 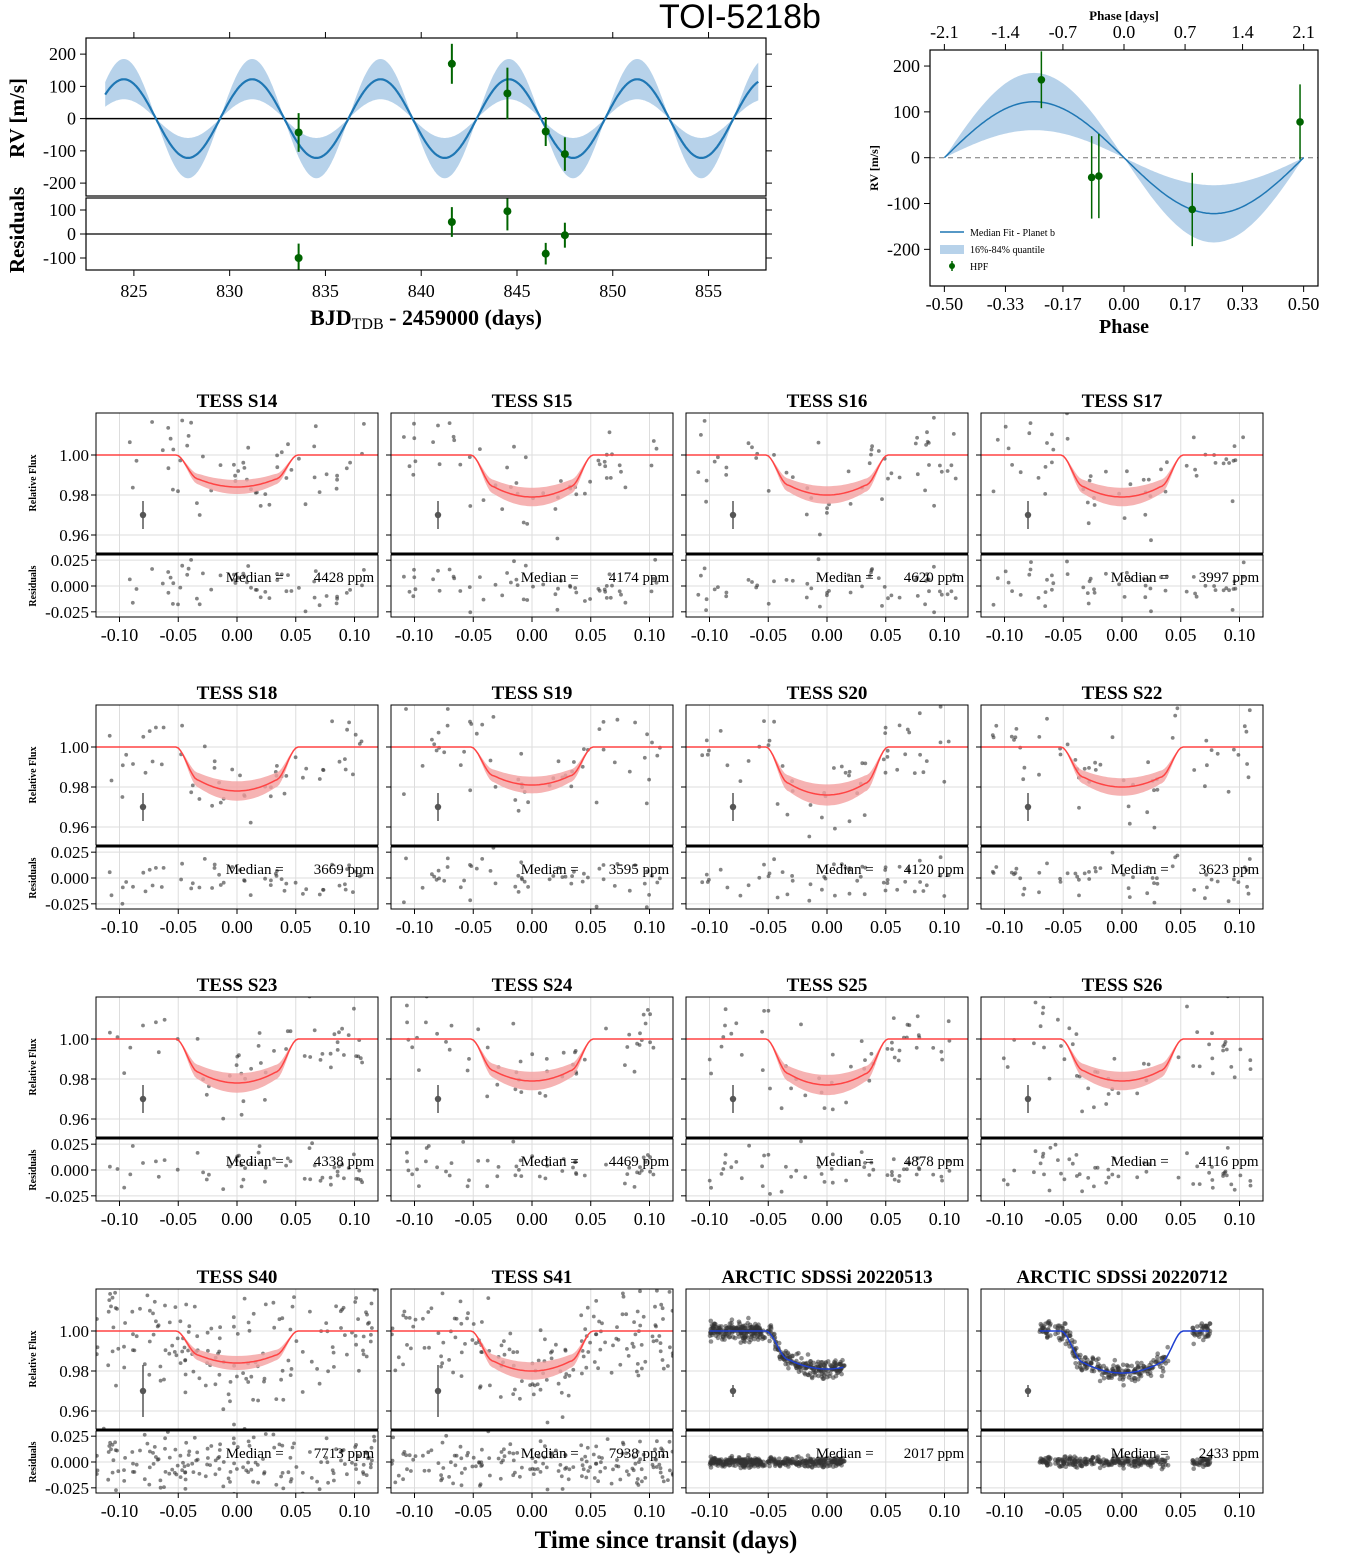 What do you see at coordinates (59, 151) in the screenshot?
I see `rv-time-ytick-label: -100` at bounding box center [59, 151].